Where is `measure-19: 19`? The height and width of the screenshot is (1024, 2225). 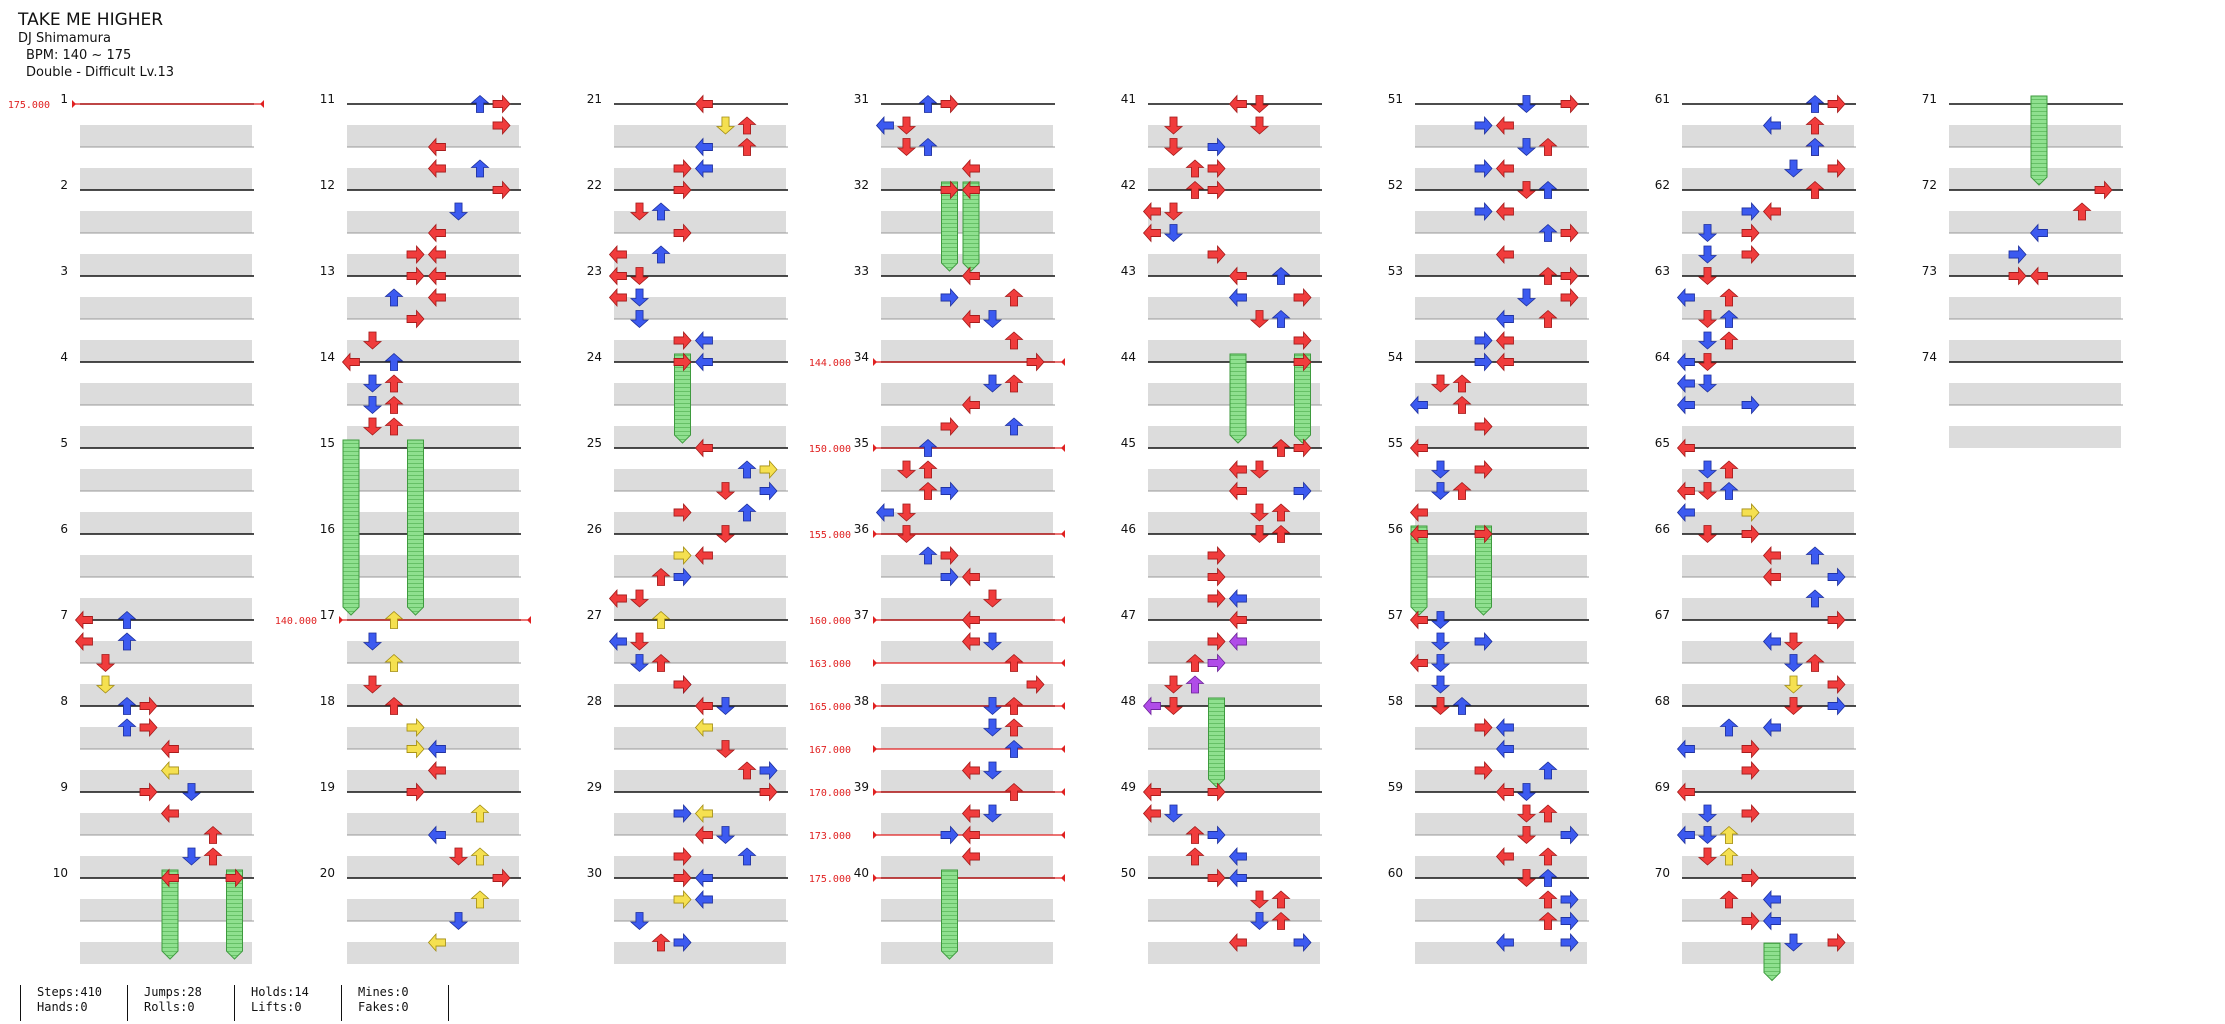
measure-19: 19 is located at coordinates (420, 829).